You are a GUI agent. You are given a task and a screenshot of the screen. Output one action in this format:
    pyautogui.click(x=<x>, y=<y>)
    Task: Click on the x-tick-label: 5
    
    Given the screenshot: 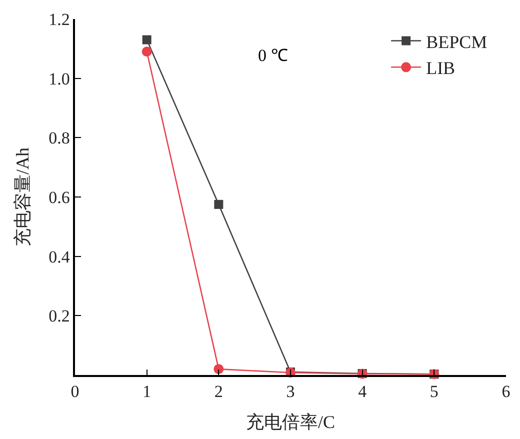 What is the action you would take?
    pyautogui.click(x=434, y=392)
    